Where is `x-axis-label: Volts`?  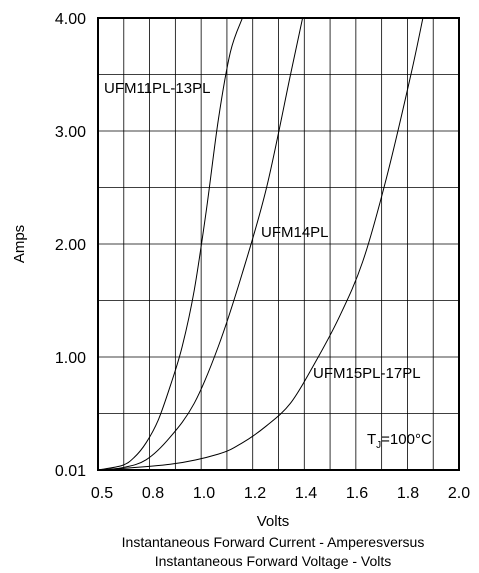
x-axis-label: Volts is located at coordinates (273, 521).